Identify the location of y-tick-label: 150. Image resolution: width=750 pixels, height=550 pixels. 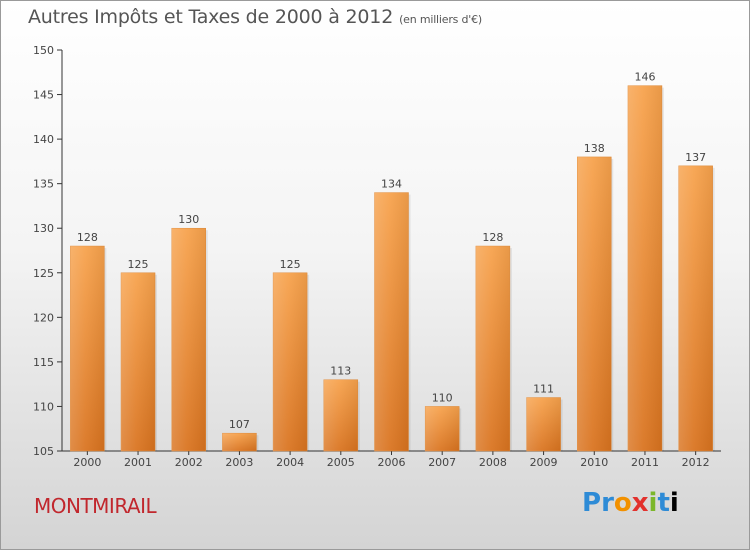
(43, 50).